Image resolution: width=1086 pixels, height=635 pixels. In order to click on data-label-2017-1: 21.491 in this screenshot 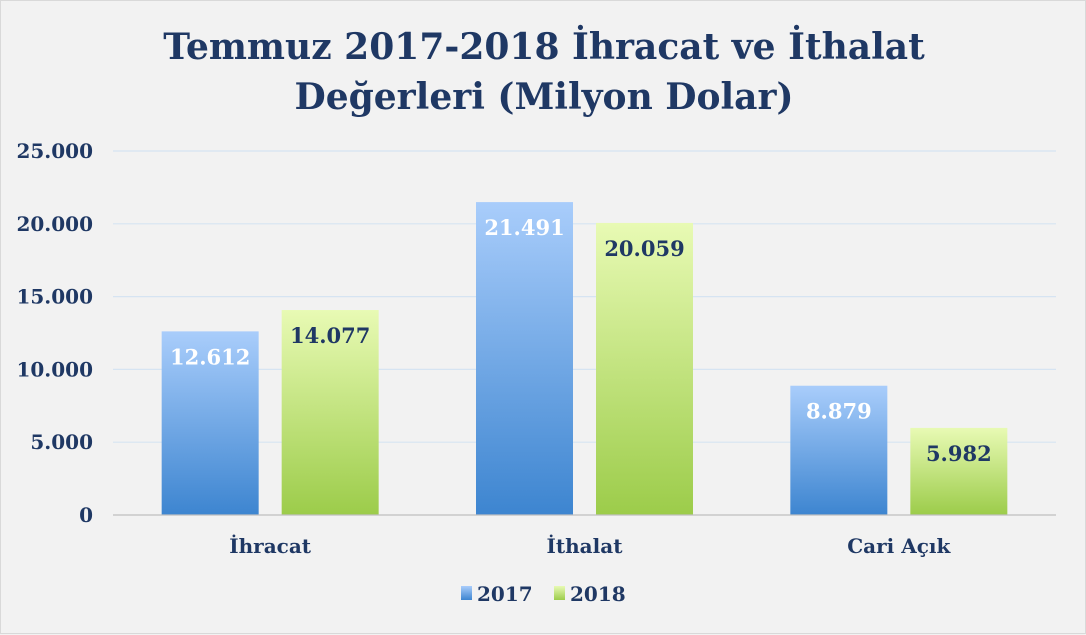, I will do `click(524, 227)`.